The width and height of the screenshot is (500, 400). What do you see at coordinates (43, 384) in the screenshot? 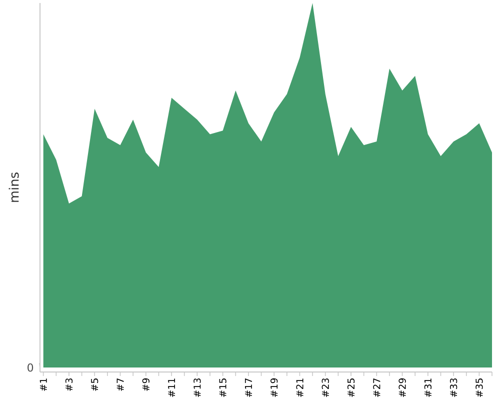
I see `x-tick-label: #1` at bounding box center [43, 384].